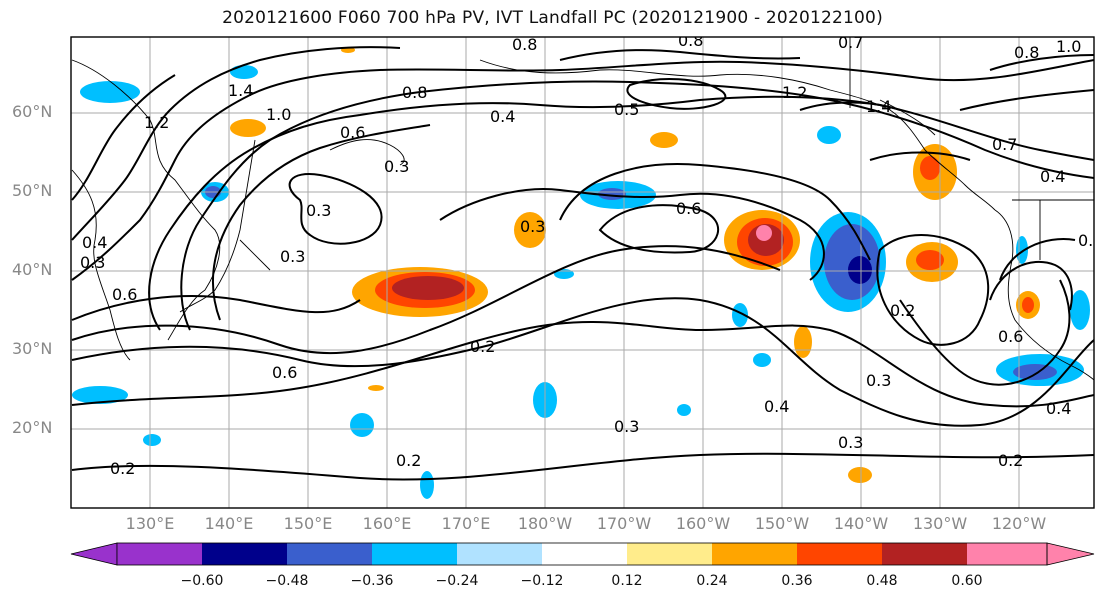 This screenshot has height=601, width=1105. I want to click on lon-label: 160°E, so click(387, 523).